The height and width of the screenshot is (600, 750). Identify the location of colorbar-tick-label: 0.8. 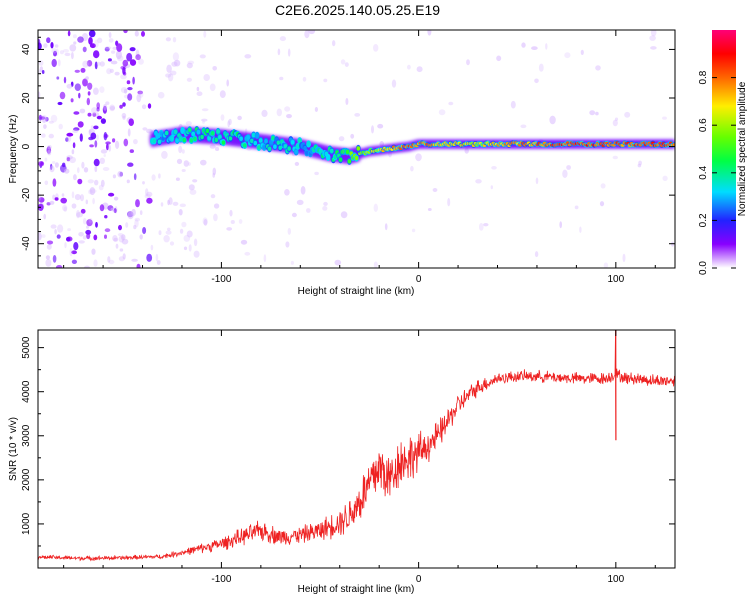
(703, 77).